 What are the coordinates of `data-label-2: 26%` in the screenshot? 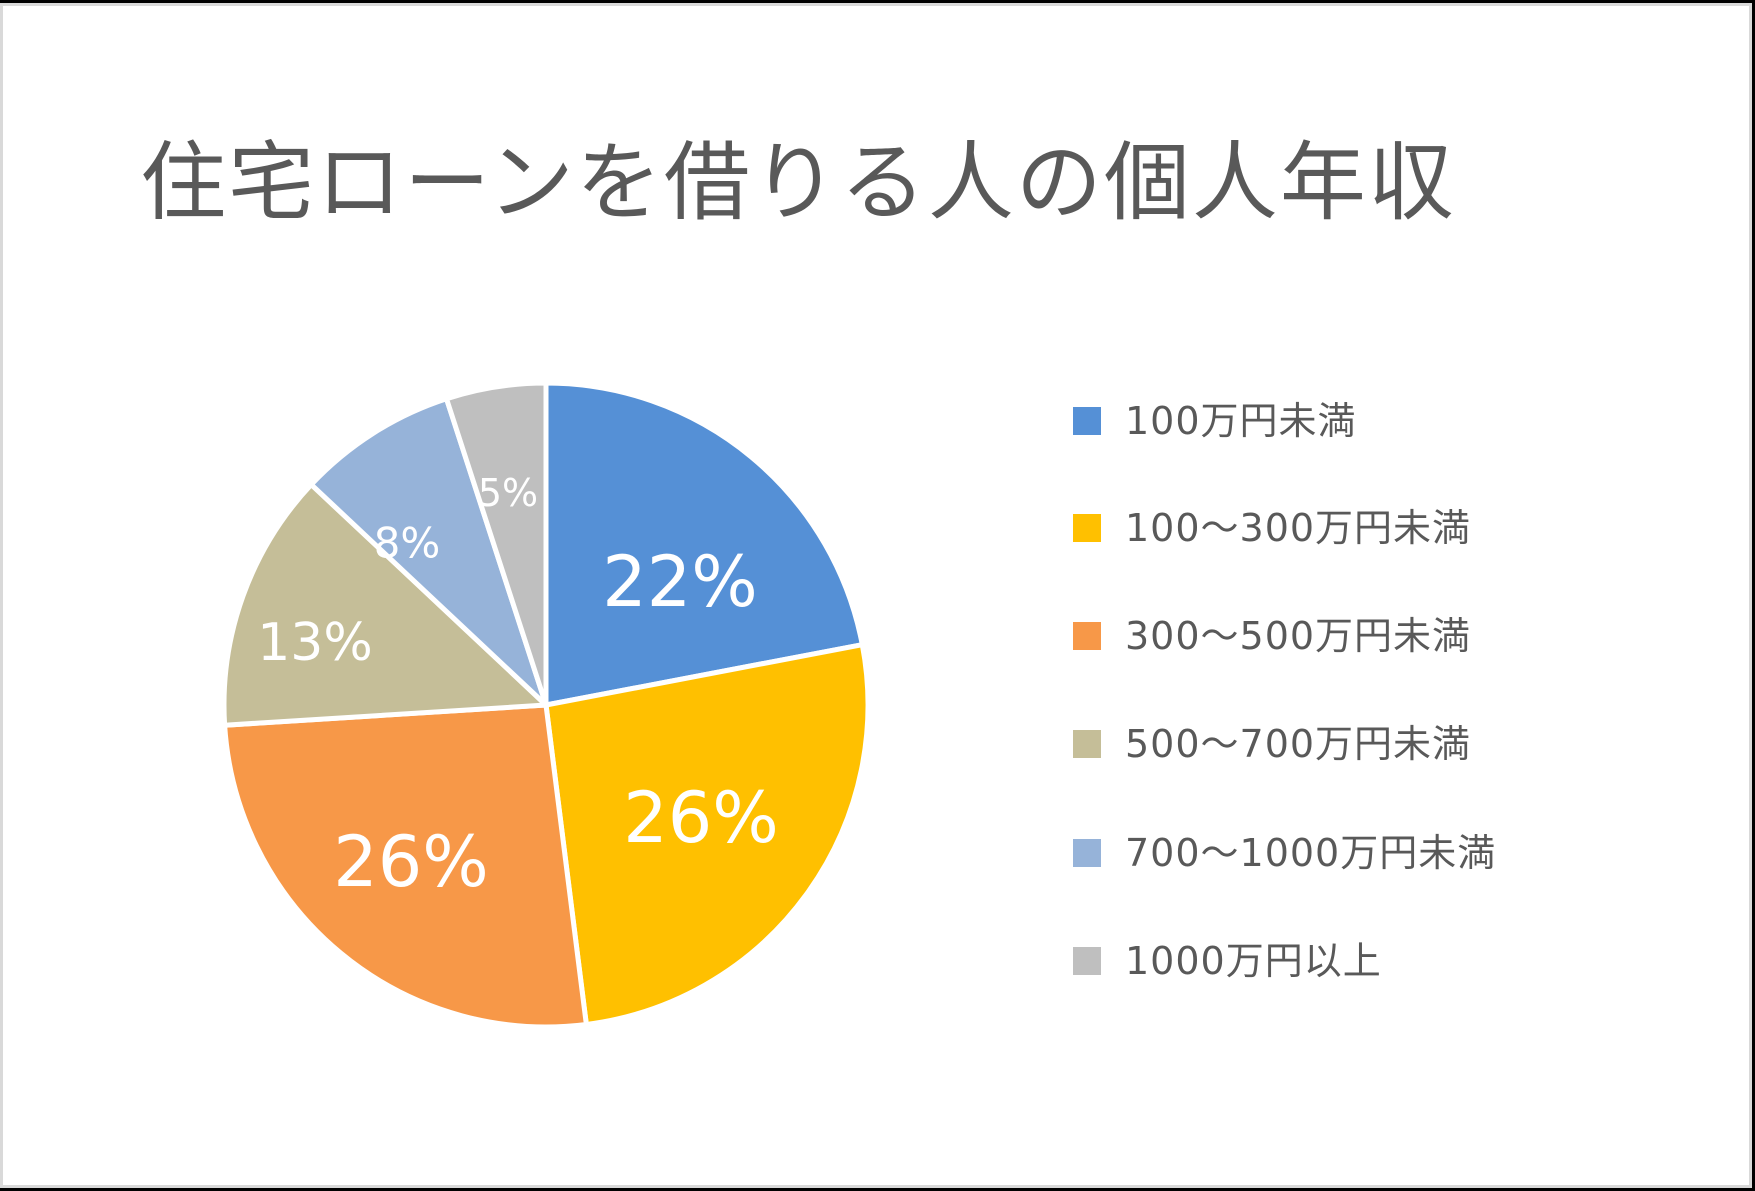 It's located at (411, 862).